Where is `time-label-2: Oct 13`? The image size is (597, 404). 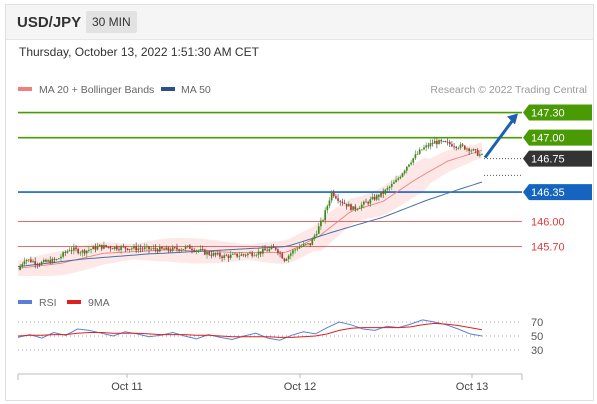
time-label-2: Oct 13 is located at coordinates (472, 387).